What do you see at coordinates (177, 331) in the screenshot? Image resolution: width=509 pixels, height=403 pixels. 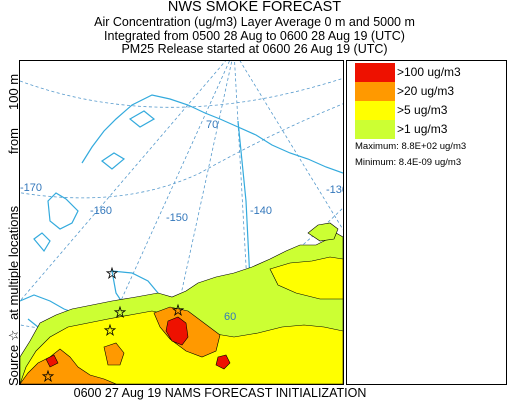 I see `plume-red` at bounding box center [177, 331].